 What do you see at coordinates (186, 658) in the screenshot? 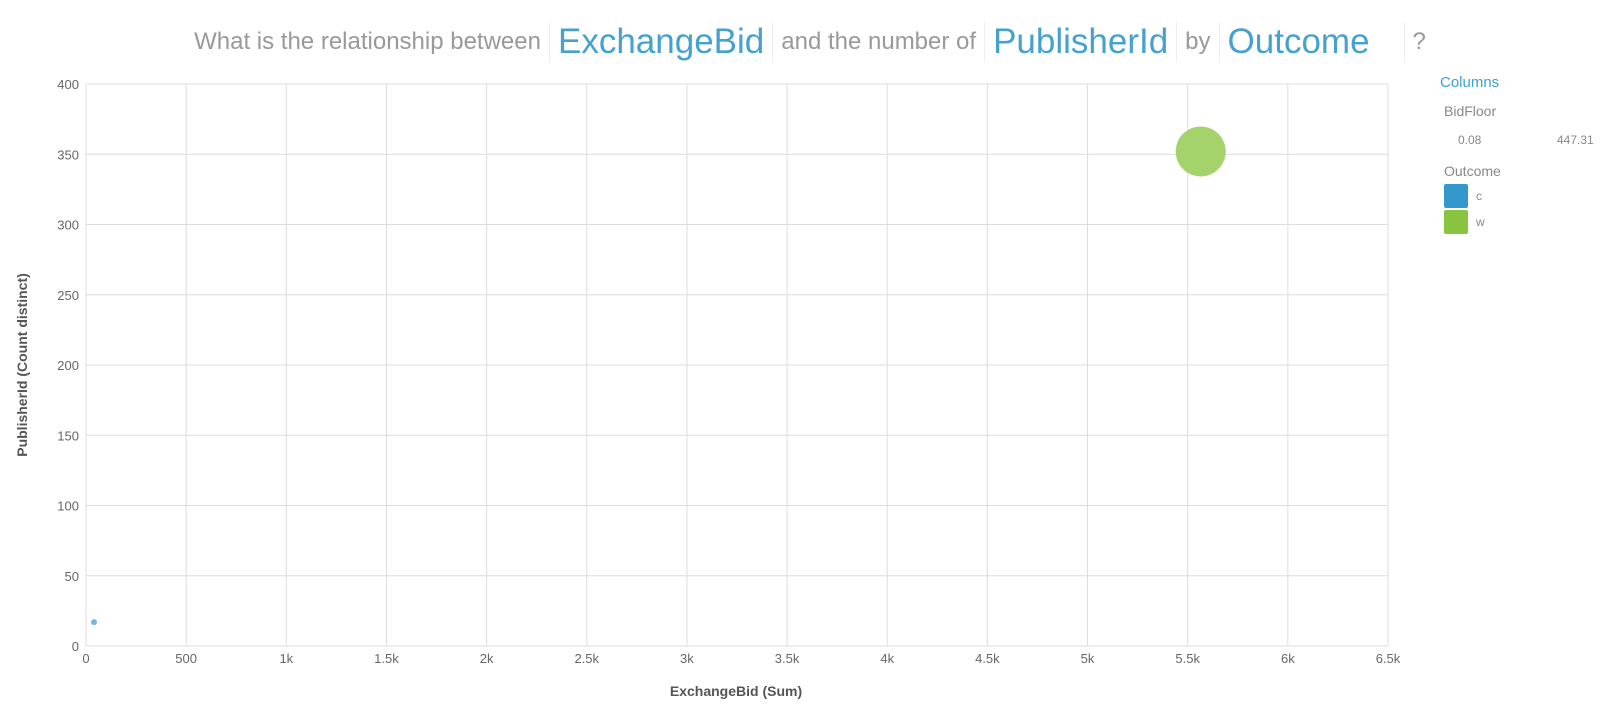
I see `x-tick-label: 500` at bounding box center [186, 658].